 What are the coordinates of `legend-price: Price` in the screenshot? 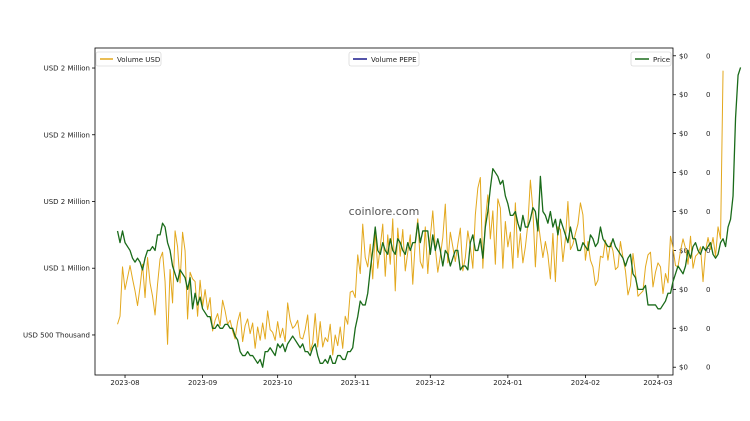 It's located at (651, 59).